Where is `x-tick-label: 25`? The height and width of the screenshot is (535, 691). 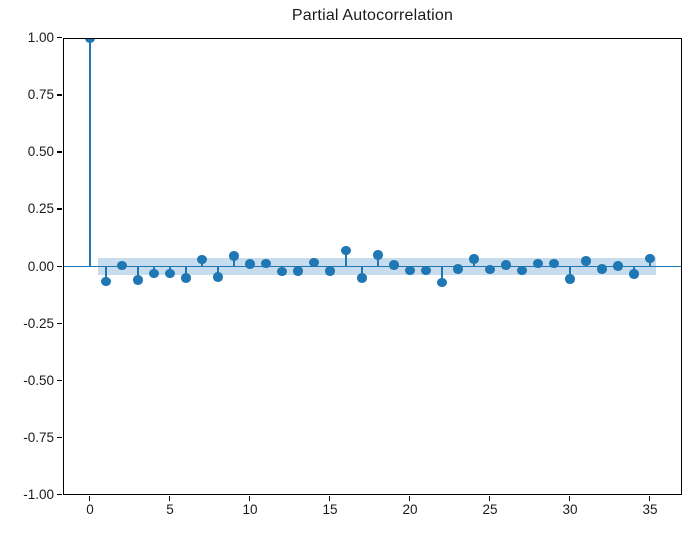 x-tick-label: 25 is located at coordinates (490, 509).